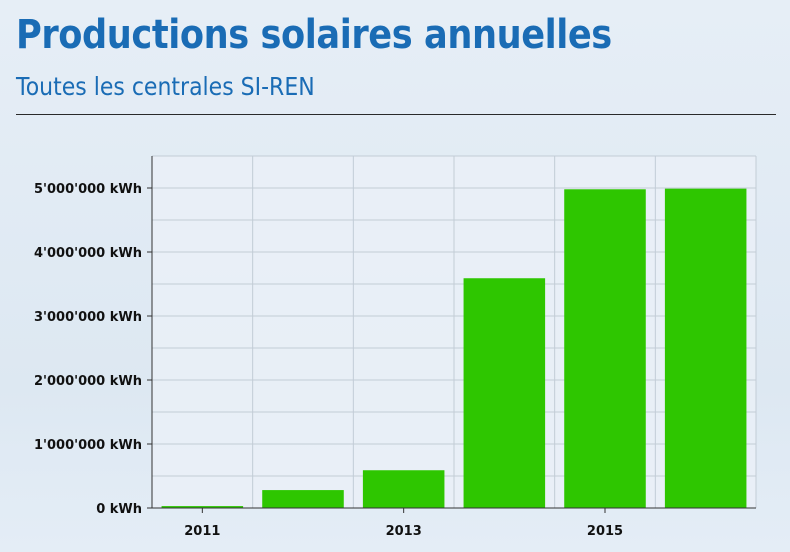  I want to click on bar-2013, so click(403, 489).